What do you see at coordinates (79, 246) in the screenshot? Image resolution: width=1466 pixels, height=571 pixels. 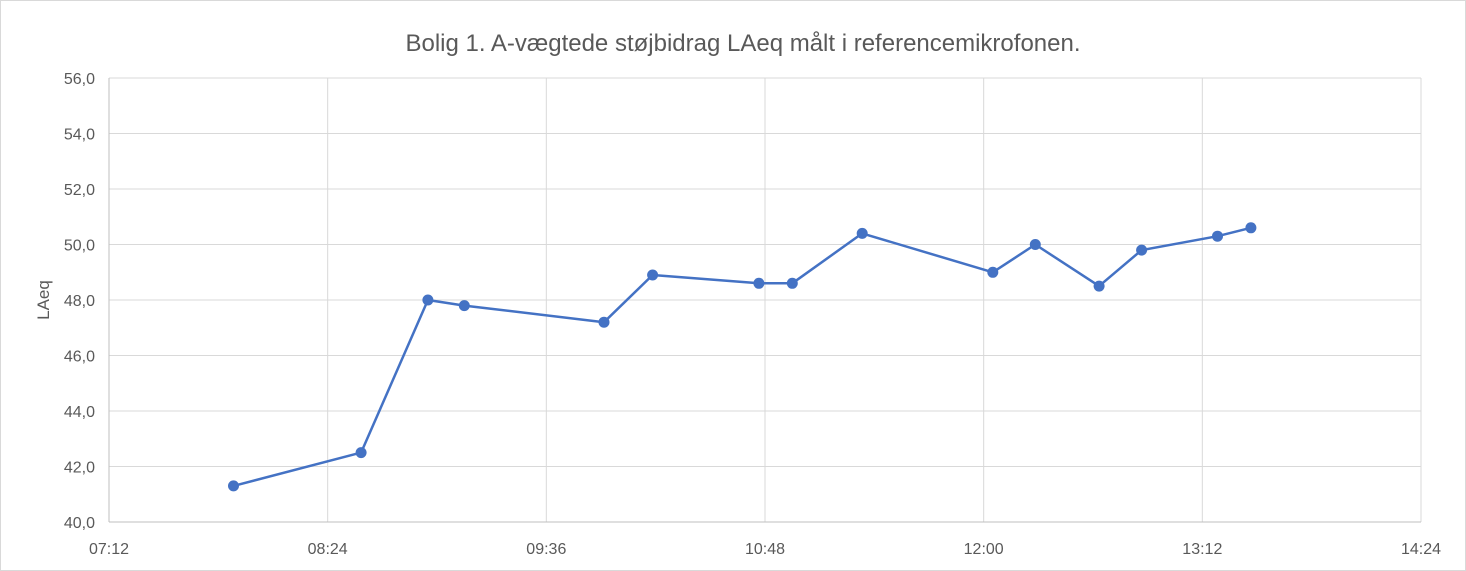 I see `y-tick-label: 50,0` at bounding box center [79, 246].